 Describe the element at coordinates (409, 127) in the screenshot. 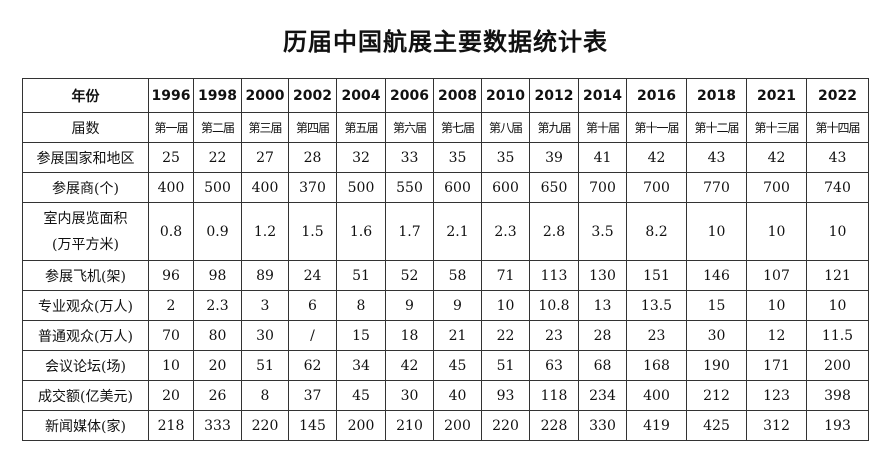

I see `table-cell: 第六届` at that location.